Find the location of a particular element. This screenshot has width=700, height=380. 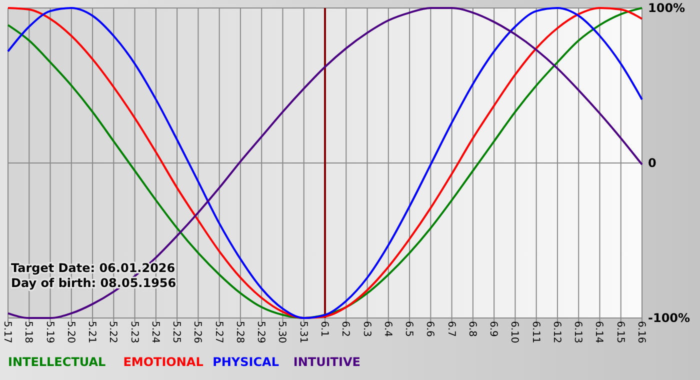

x-tick-label: 6.5 is located at coordinates (408, 329).